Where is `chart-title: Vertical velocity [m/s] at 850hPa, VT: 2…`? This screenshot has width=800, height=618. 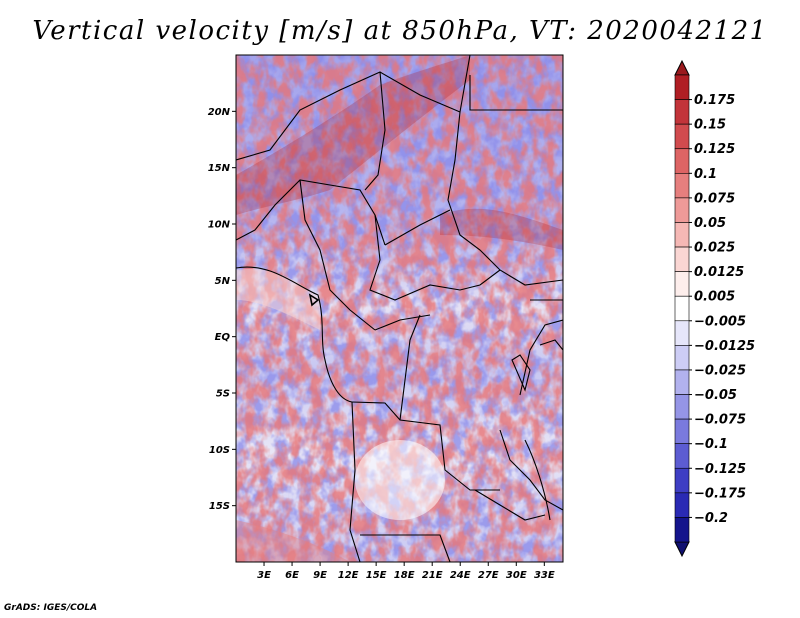 chart-title: Vertical velocity [m/s] at 850hPa, VT: 2… is located at coordinates (400, 31).